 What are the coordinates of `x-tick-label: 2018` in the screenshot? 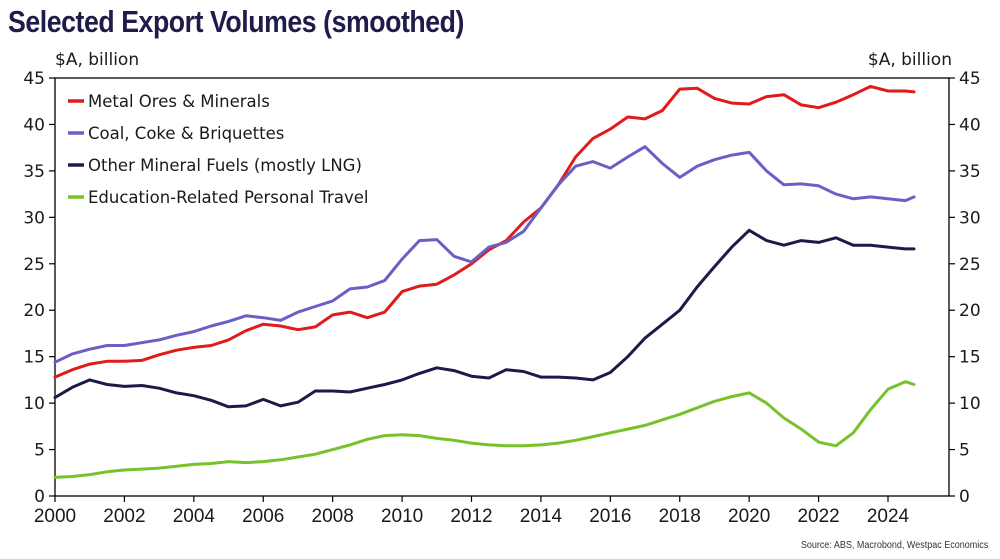 It's located at (680, 516).